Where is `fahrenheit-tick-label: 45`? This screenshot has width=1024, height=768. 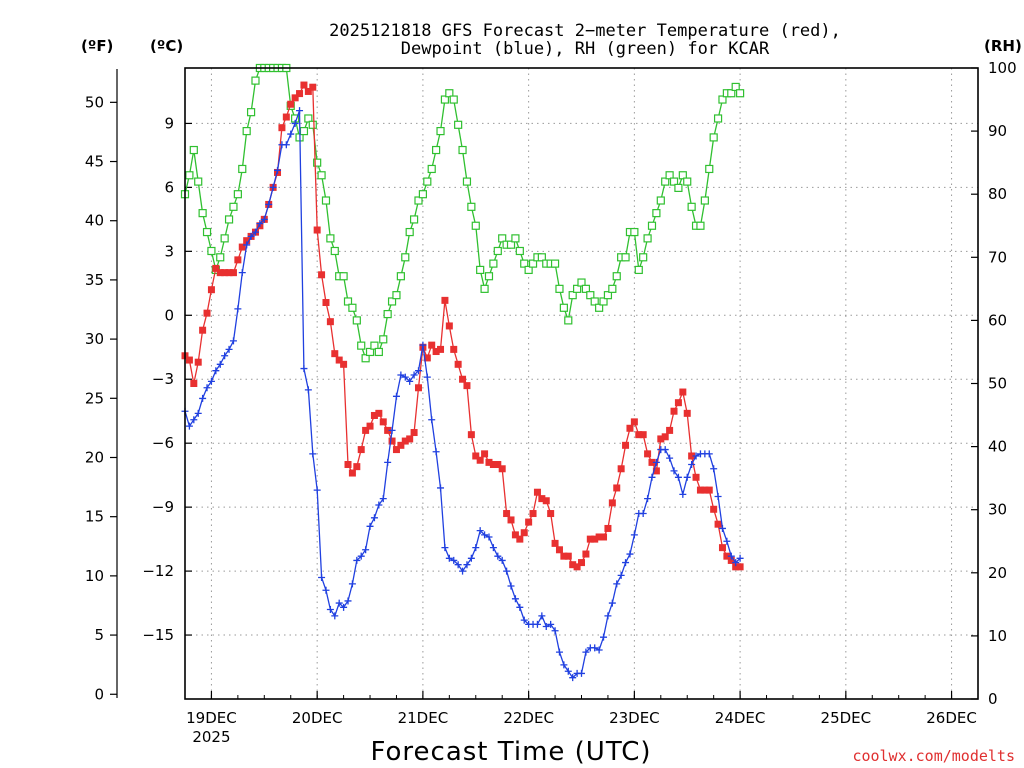 fahrenheit-tick-label: 45 is located at coordinates (94, 162).